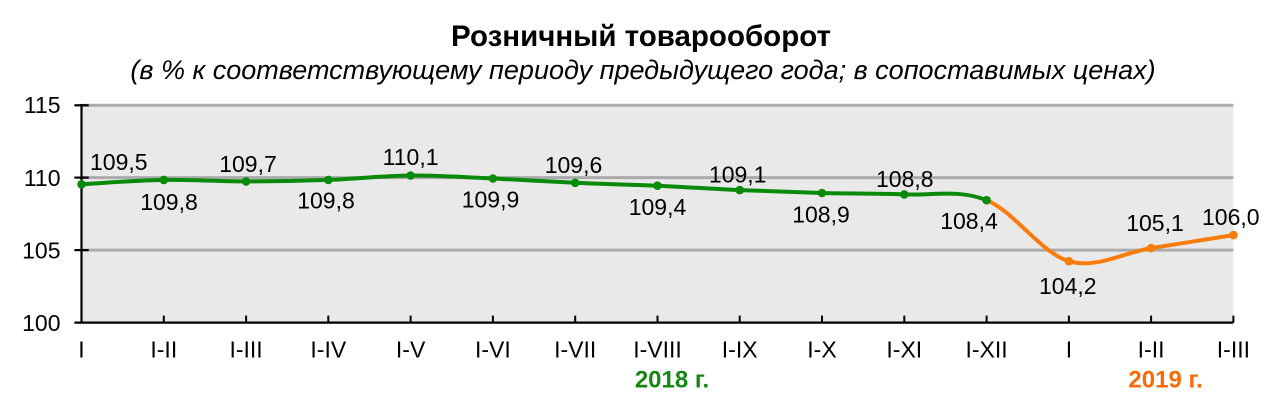  Describe the element at coordinates (821, 214) in the screenshot. I see `svg-text: 108,9` at that location.